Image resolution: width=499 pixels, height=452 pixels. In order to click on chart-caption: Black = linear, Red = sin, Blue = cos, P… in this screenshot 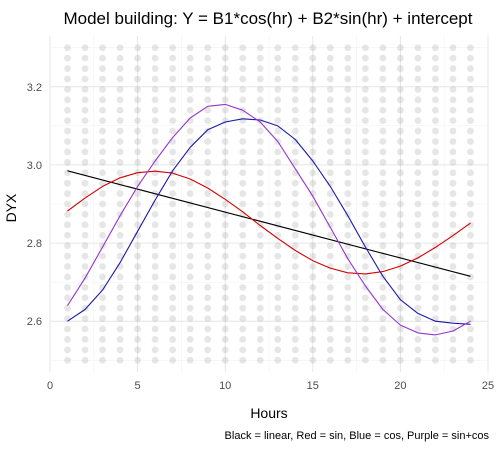, I will do `click(357, 436)`.